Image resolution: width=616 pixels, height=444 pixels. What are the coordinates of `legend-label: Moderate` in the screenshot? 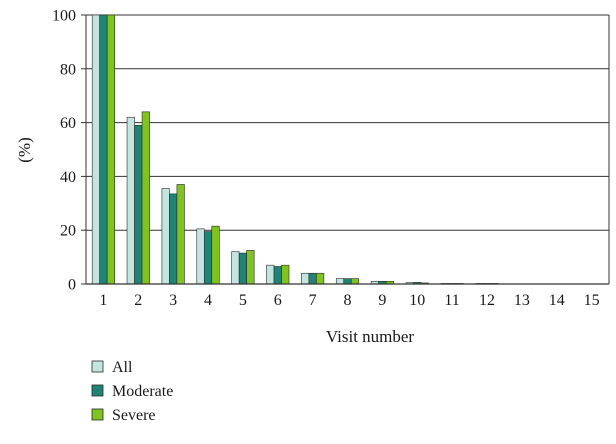 It's located at (142, 391).